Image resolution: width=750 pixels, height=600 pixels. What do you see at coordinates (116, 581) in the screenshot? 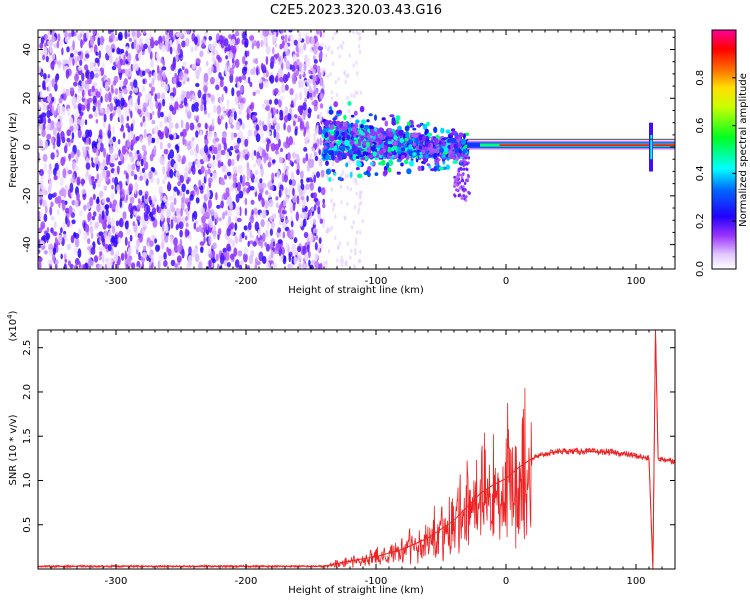
I see `x-tick-label: -300` at bounding box center [116, 581].